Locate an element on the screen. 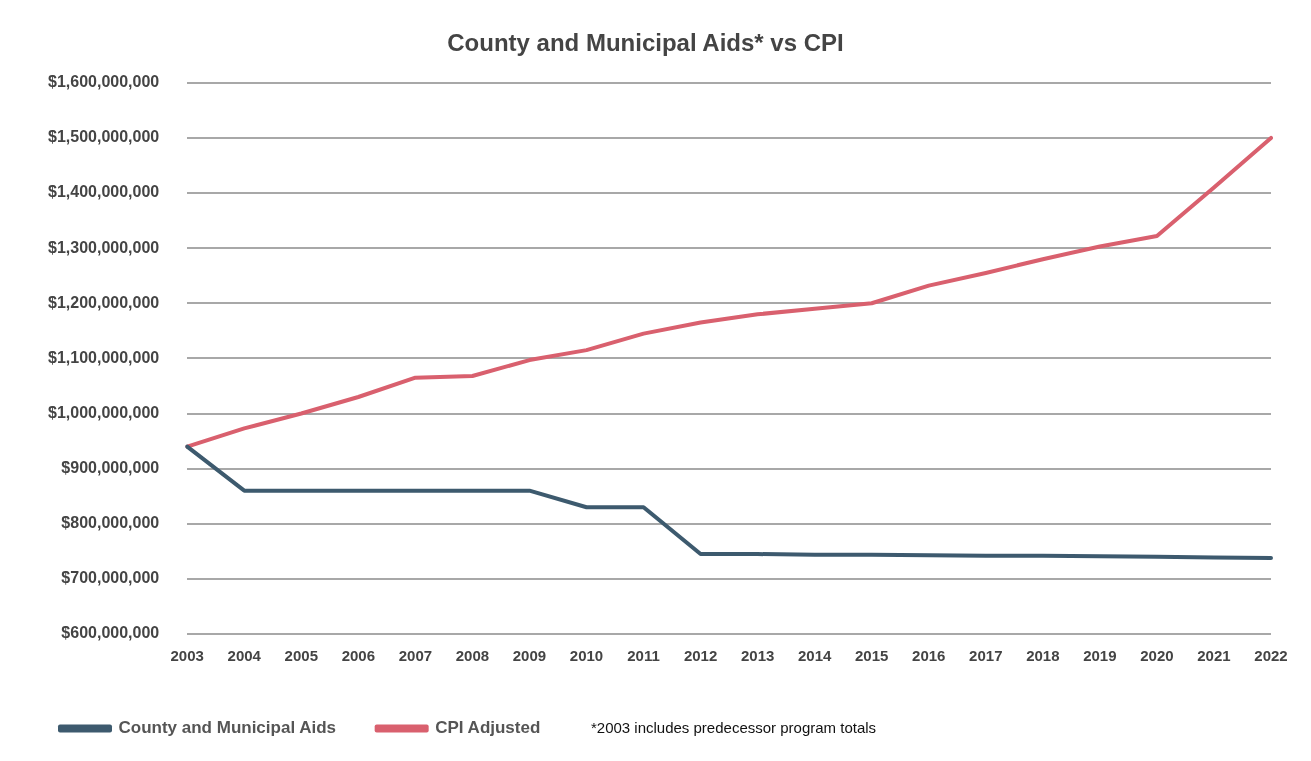 Image resolution: width=1311 pixels, height=761 pixels. y-tick-label: $700,000,000 is located at coordinates (110, 578).